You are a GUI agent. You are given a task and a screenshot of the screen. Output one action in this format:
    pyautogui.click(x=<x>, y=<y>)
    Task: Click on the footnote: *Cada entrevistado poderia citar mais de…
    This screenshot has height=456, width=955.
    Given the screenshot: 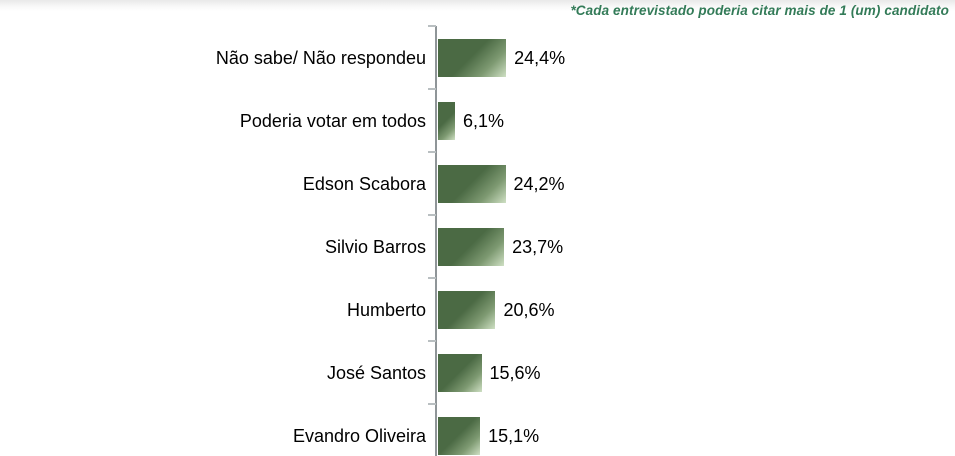 What is the action you would take?
    pyautogui.click(x=759, y=10)
    